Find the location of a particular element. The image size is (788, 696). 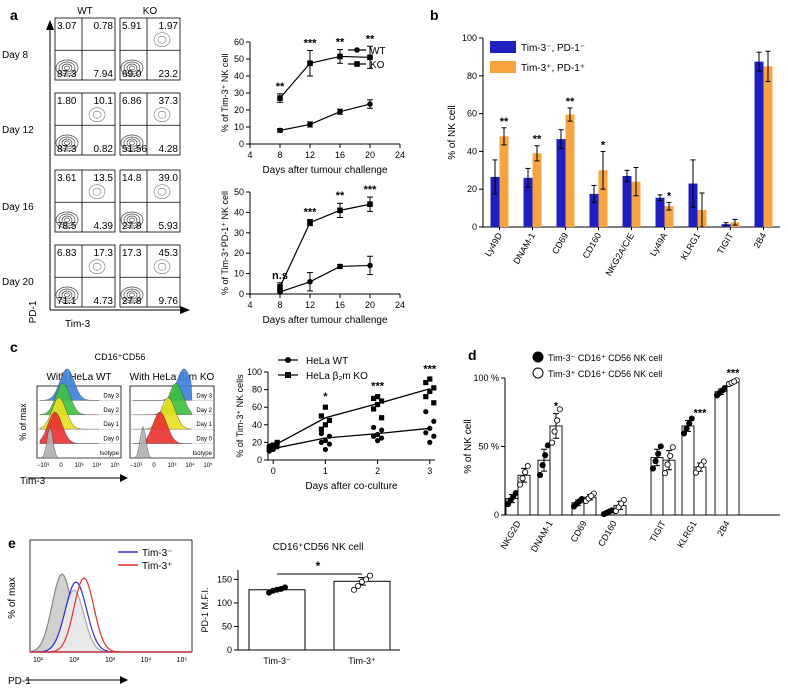

legend-label: HeLa WT is located at coordinates (327, 361).